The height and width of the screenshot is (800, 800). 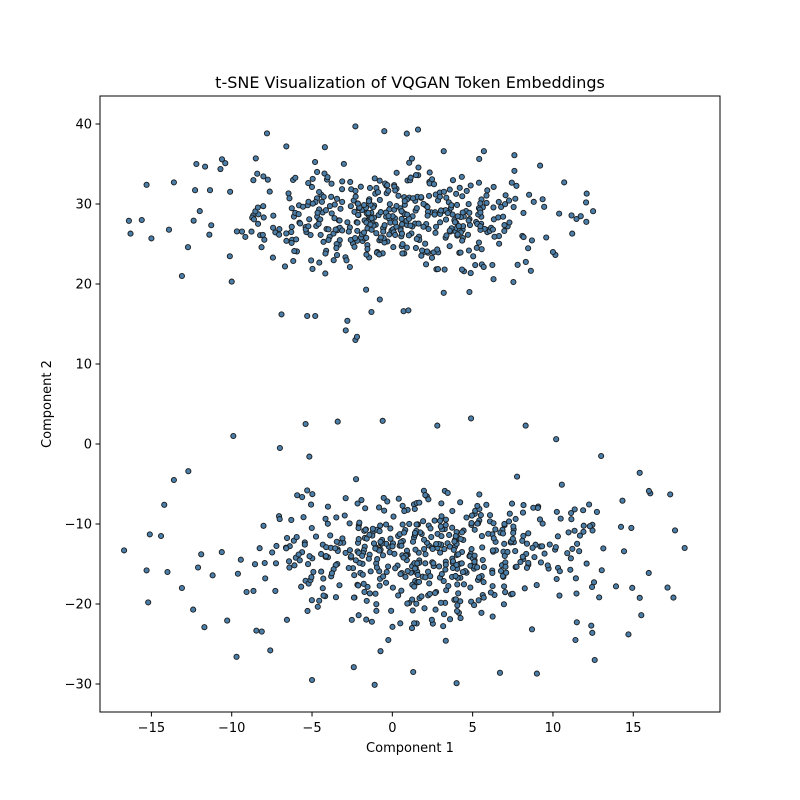 I want to click on y-axis-ticks: −30 −20 −10 0 10 20 30 40, so click(x=82, y=405).